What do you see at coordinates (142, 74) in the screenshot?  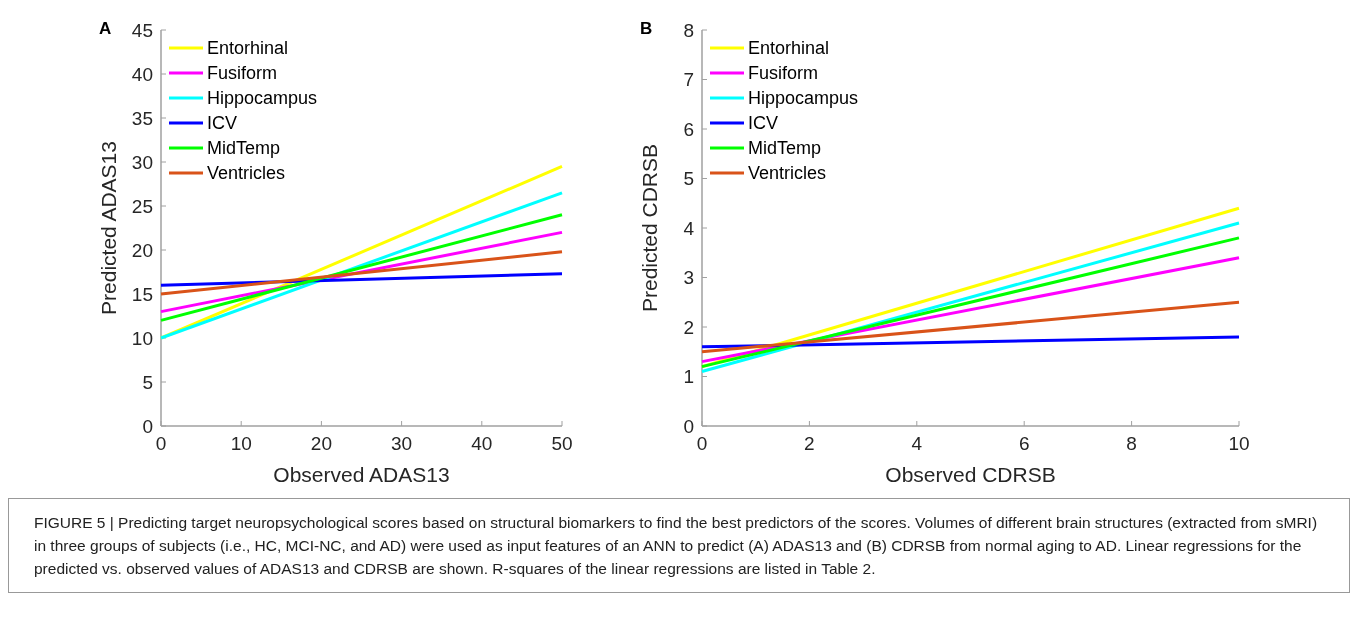 I see `y-tick-label: 40` at bounding box center [142, 74].